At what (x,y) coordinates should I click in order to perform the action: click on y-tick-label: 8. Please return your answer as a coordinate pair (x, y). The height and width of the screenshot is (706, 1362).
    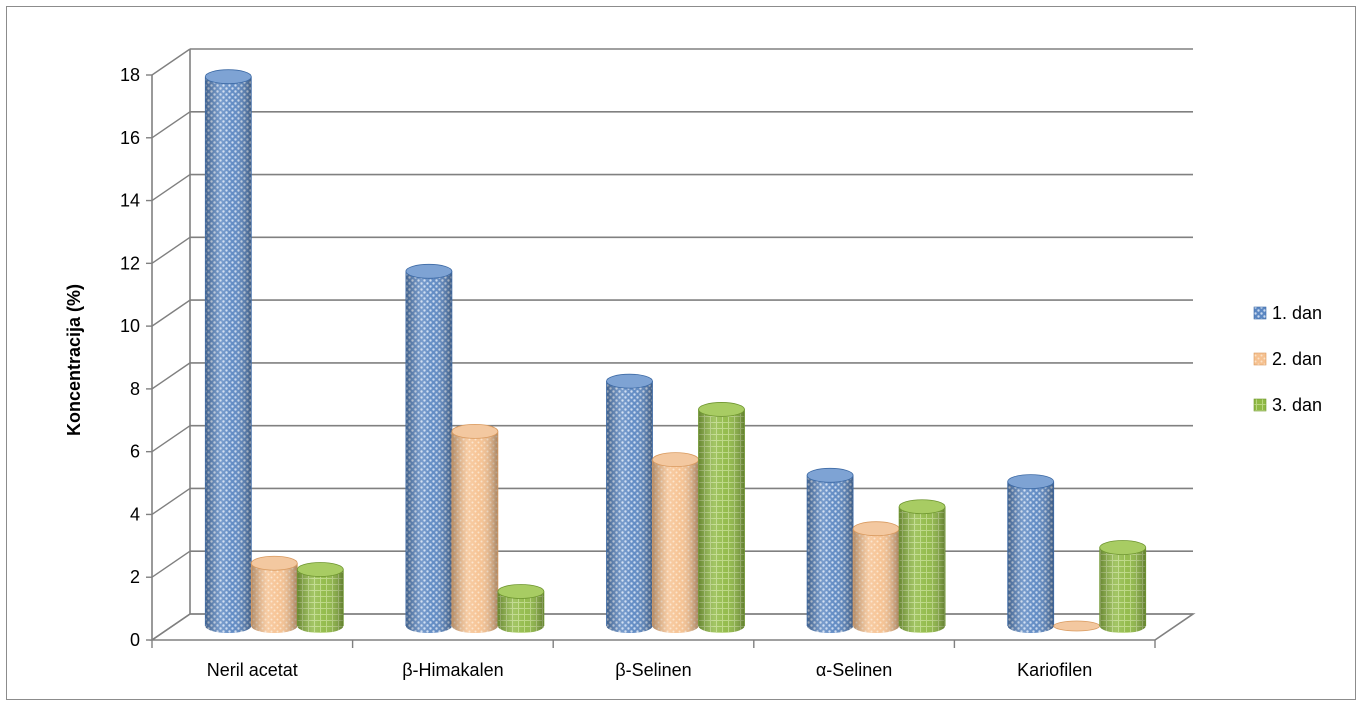
    Looking at the image, I should click on (135, 389).